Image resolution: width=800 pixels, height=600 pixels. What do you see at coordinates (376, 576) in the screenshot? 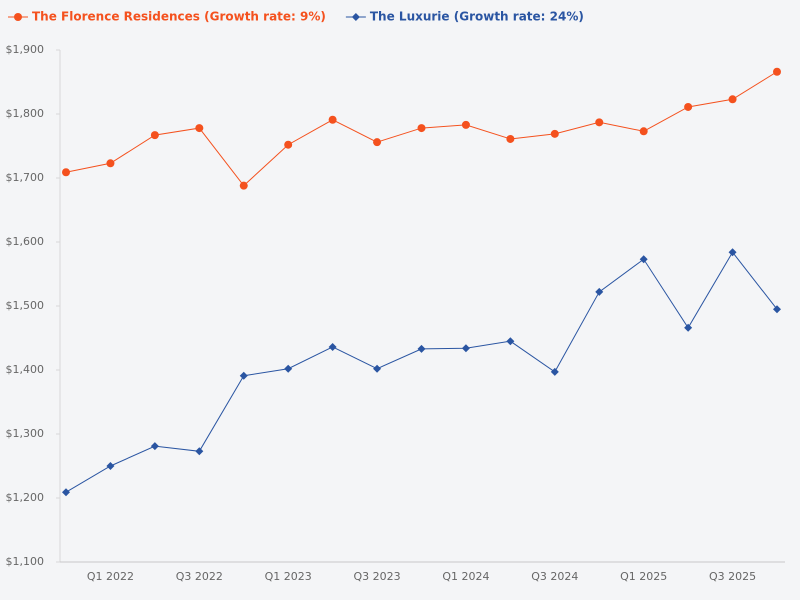
I see `x-tick-label: Q3 2023` at bounding box center [376, 576].